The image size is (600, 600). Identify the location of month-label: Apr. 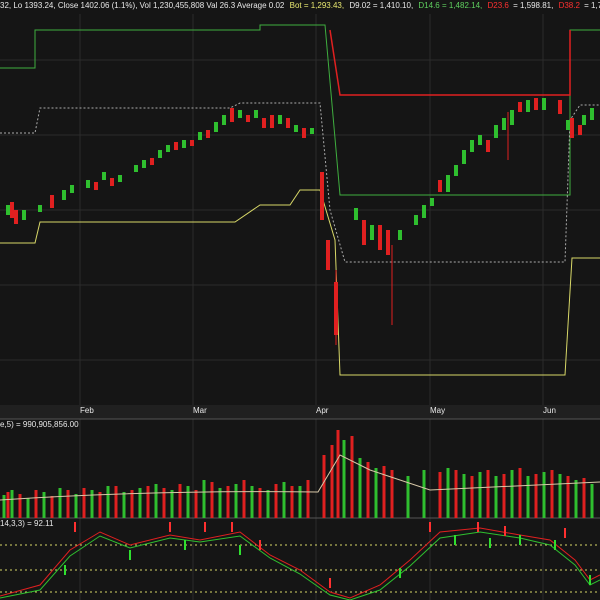
(322, 410).